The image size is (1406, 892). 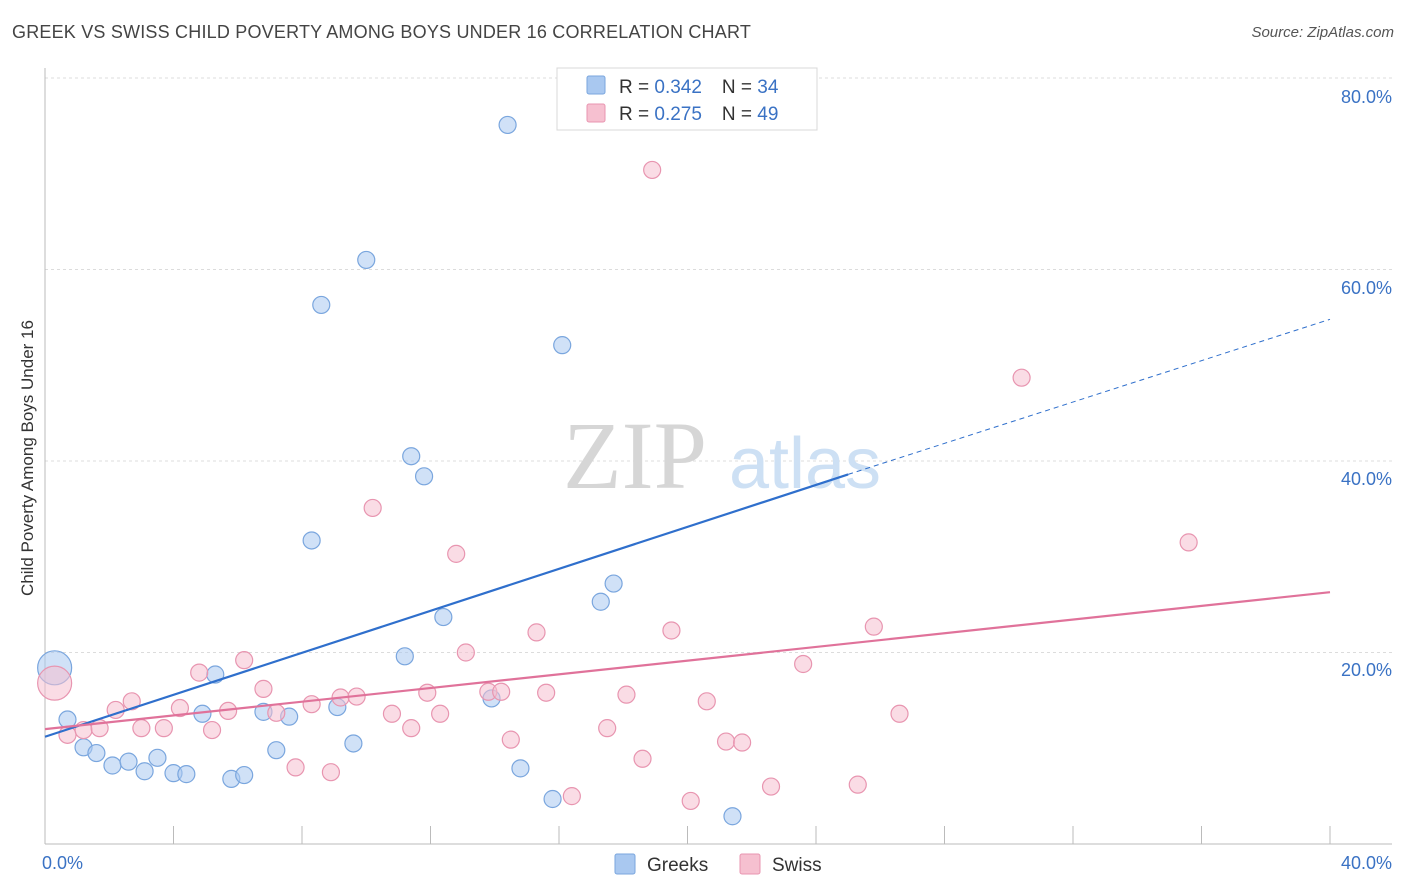 What do you see at coordinates (687, 99) in the screenshot?
I see `legend-top: R = 0.342 N = 34 R = 0.275 N = 49` at bounding box center [687, 99].